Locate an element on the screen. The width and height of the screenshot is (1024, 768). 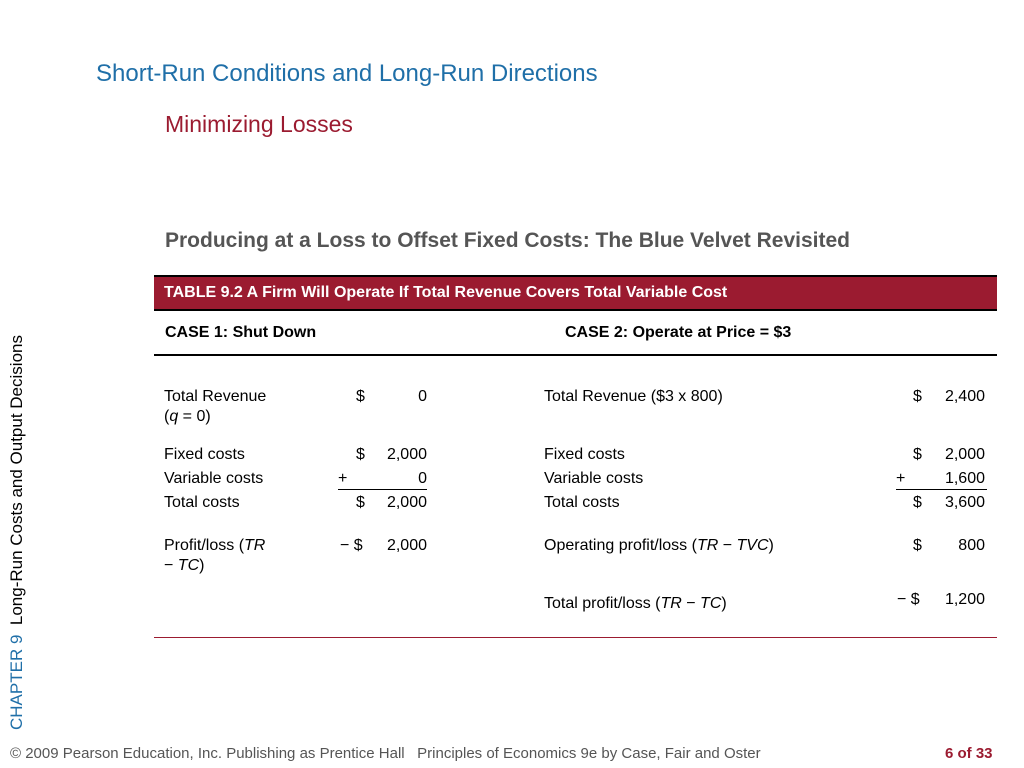
case1-tr-sign: $ is located at coordinates (360, 396).